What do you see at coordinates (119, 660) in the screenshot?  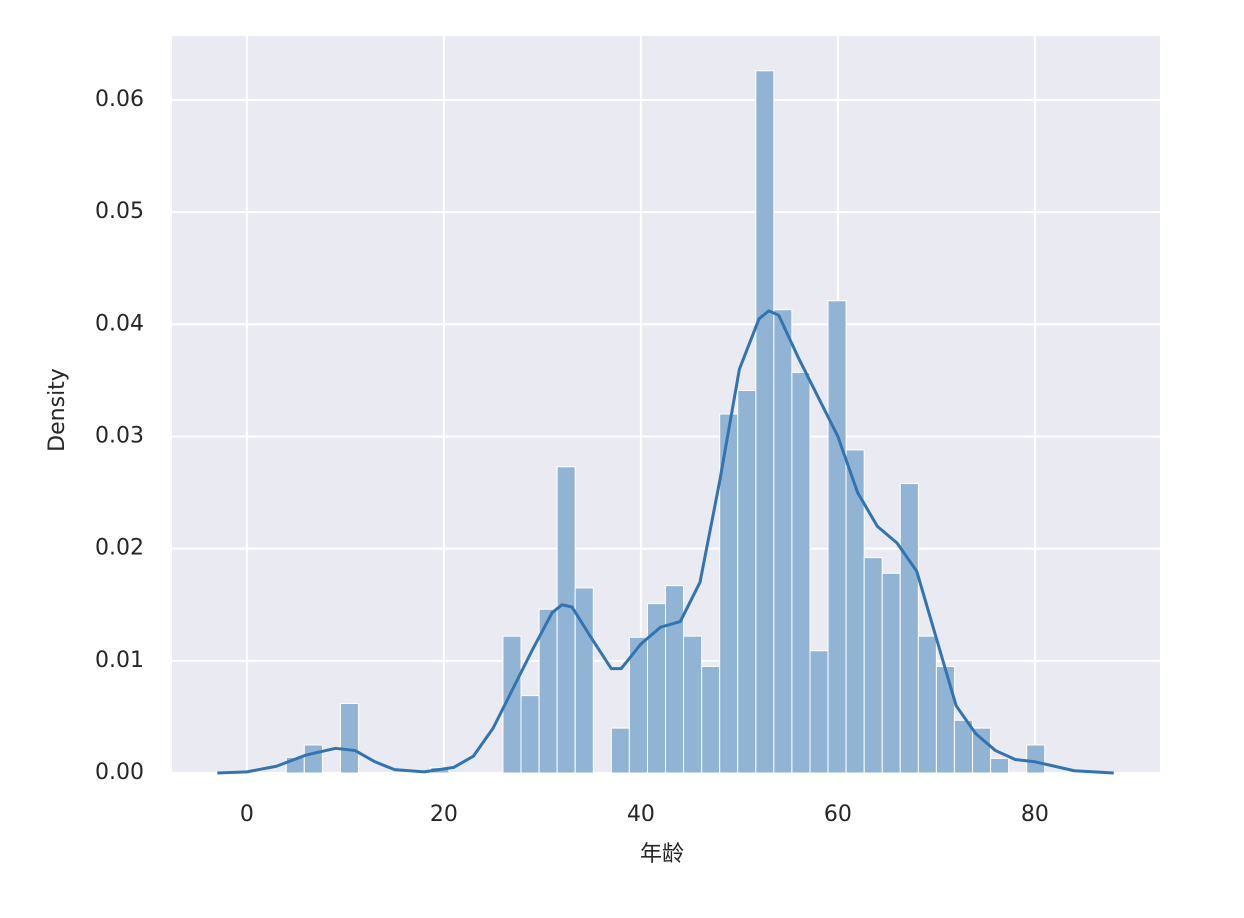 I see `y-tick-label: 0.01` at bounding box center [119, 660].